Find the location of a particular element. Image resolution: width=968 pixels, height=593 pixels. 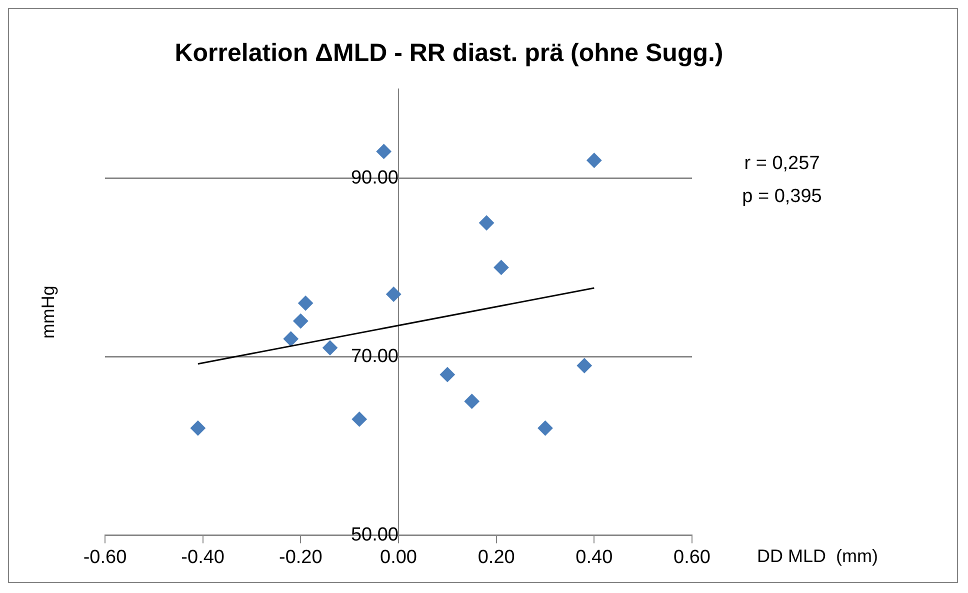

y-axis-title: mmHg is located at coordinates (48, 312).